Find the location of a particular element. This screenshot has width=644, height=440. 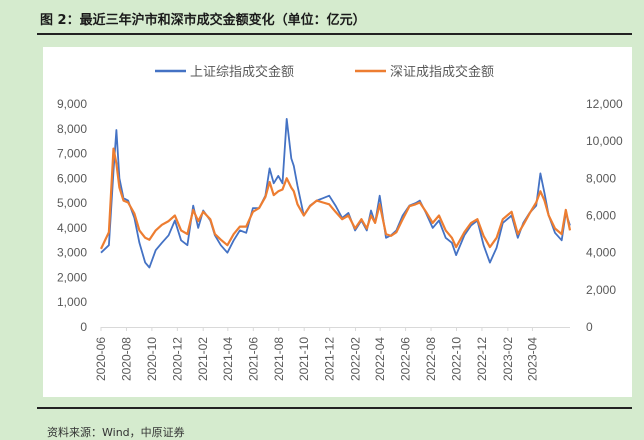

y-right-tick-label: 6,000 is located at coordinates (601, 216).